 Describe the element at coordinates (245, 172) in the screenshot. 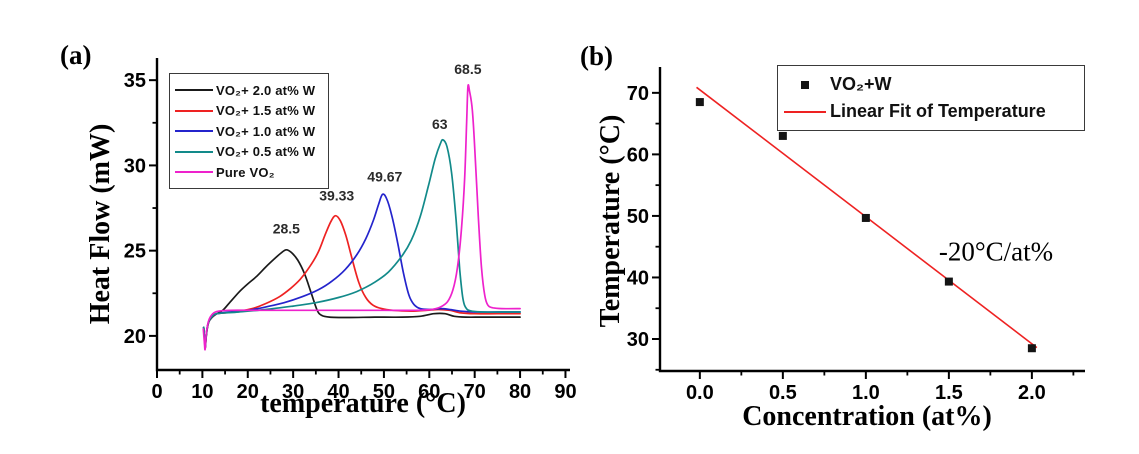

I see `legend-label: Pure VO₂` at that location.